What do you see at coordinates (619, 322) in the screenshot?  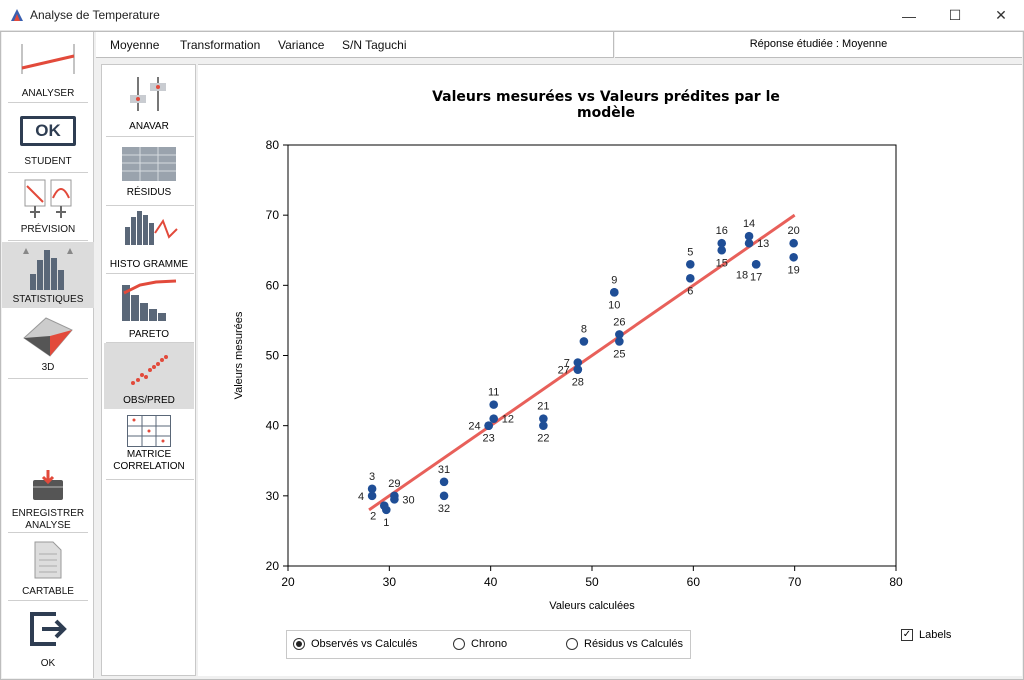 I see `point-label: 26` at bounding box center [619, 322].